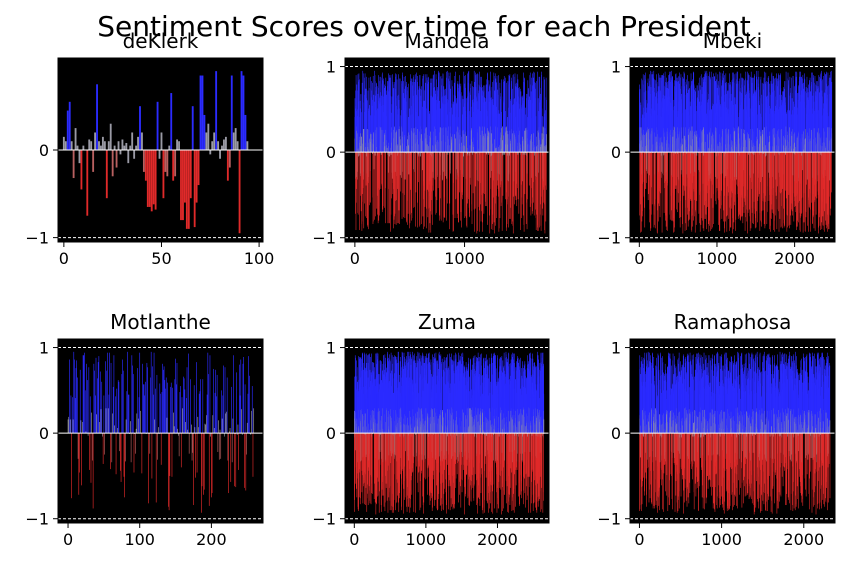 The width and height of the screenshot is (849, 570). Describe the element at coordinates (139, 539) in the screenshot. I see `x-tick-label: 100` at that location.